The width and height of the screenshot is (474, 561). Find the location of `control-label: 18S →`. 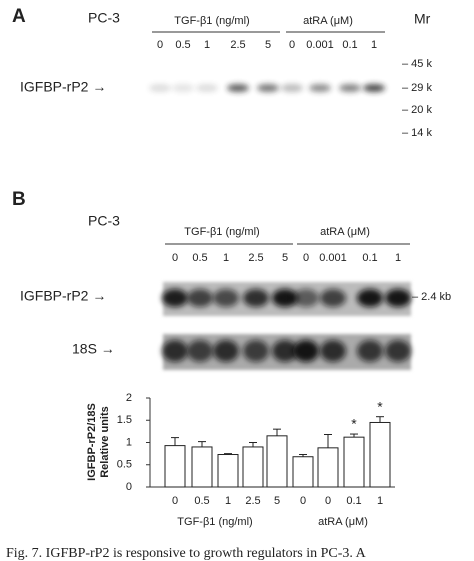

control-label: 18S → is located at coordinates (93, 349).